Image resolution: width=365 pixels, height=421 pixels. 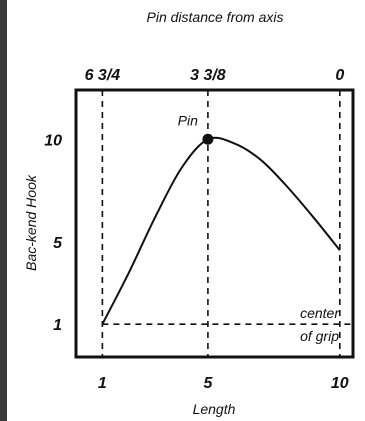 What do you see at coordinates (3, 210) in the screenshot?
I see `left-border-rule` at bounding box center [3, 210].